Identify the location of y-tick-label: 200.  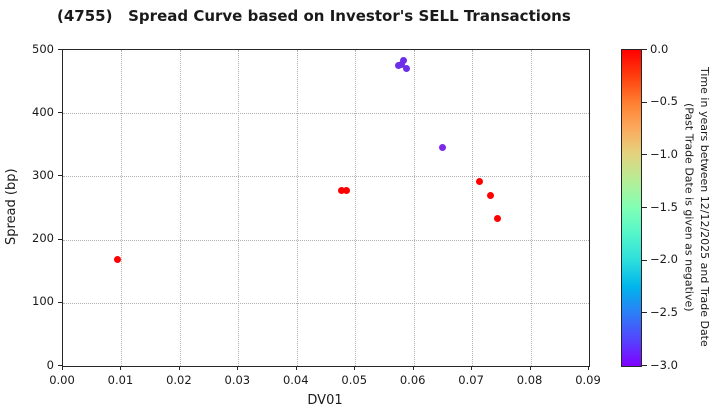
(43, 238).